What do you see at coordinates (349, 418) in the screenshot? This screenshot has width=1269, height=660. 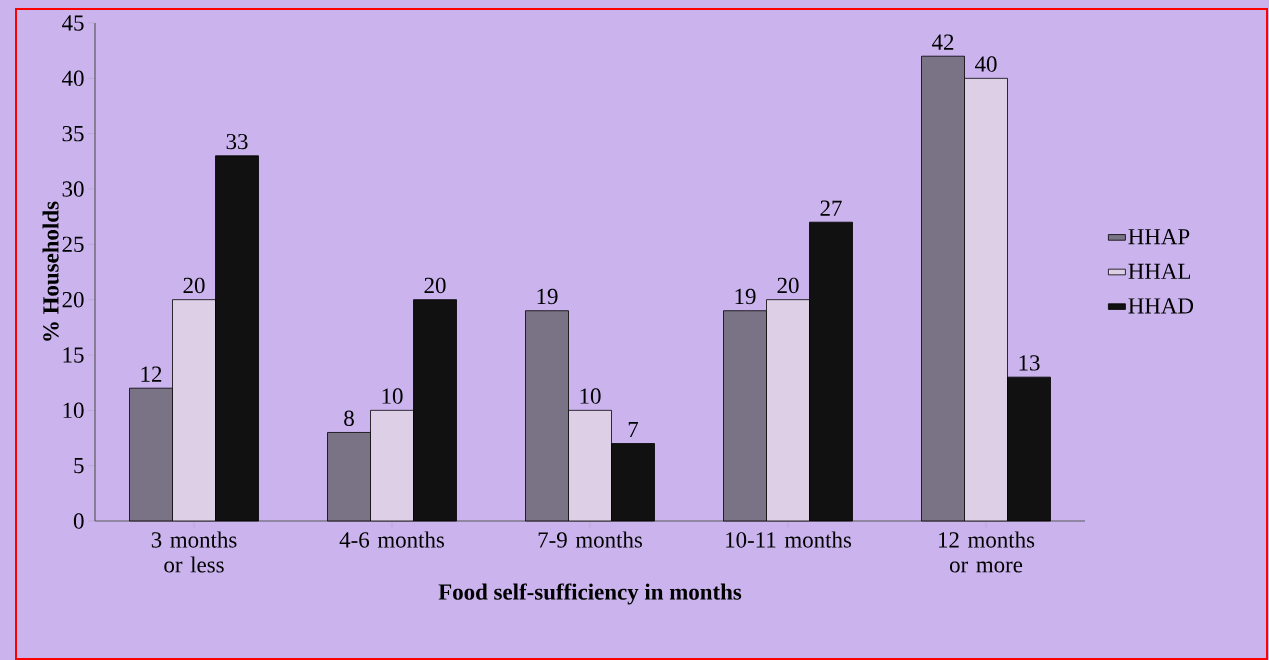 I see `data-label: 8` at bounding box center [349, 418].